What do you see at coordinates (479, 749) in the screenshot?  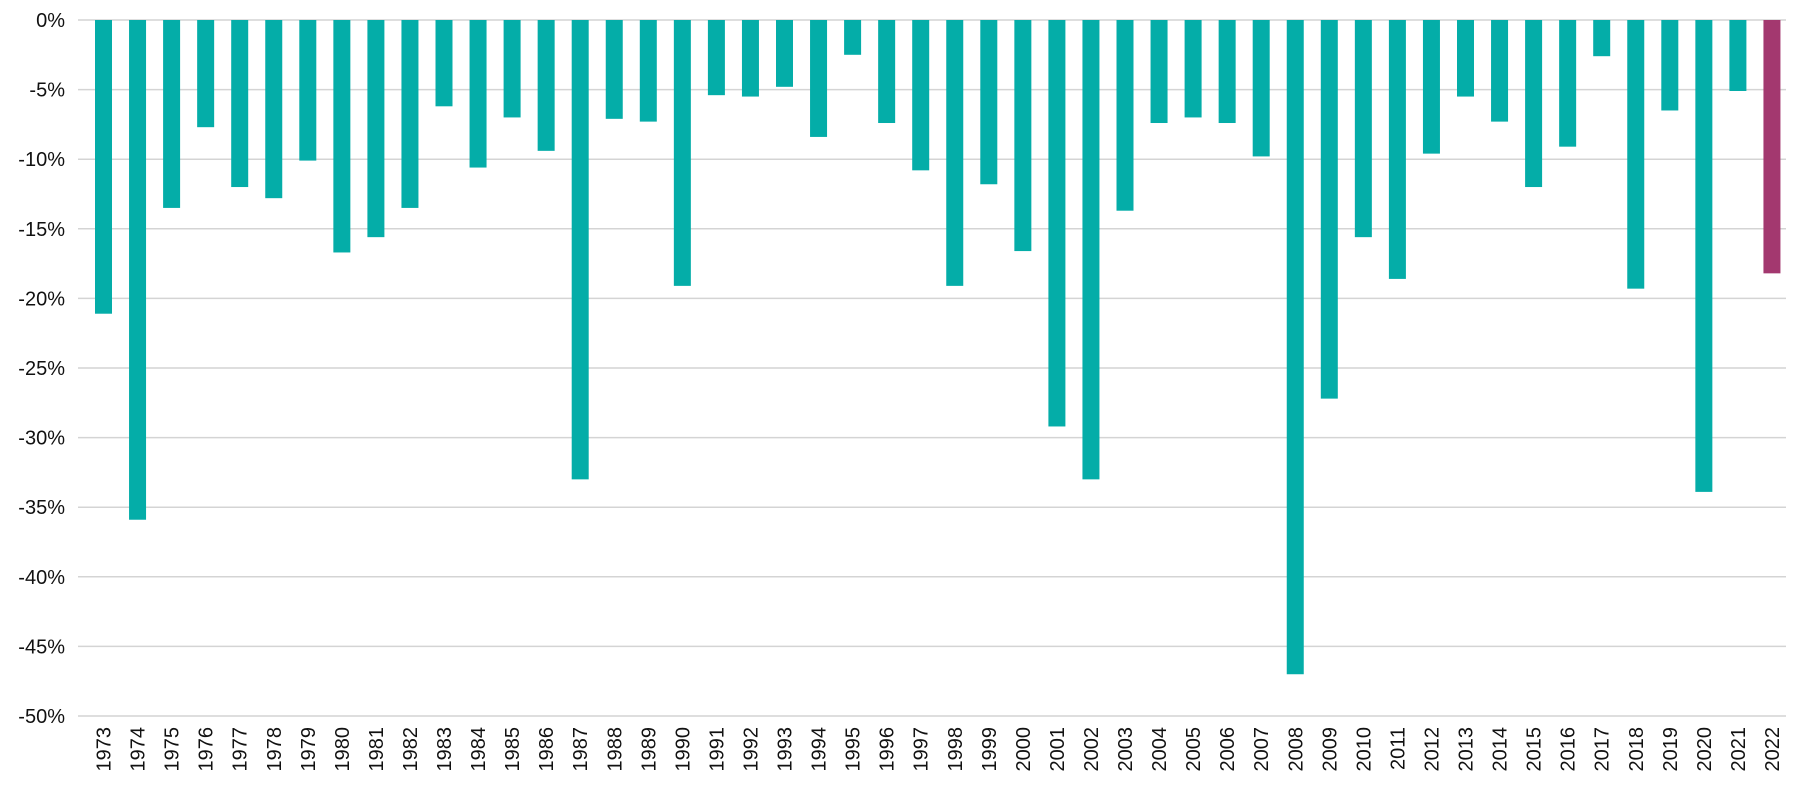 I see `x-tick-label: 1984` at bounding box center [479, 749].